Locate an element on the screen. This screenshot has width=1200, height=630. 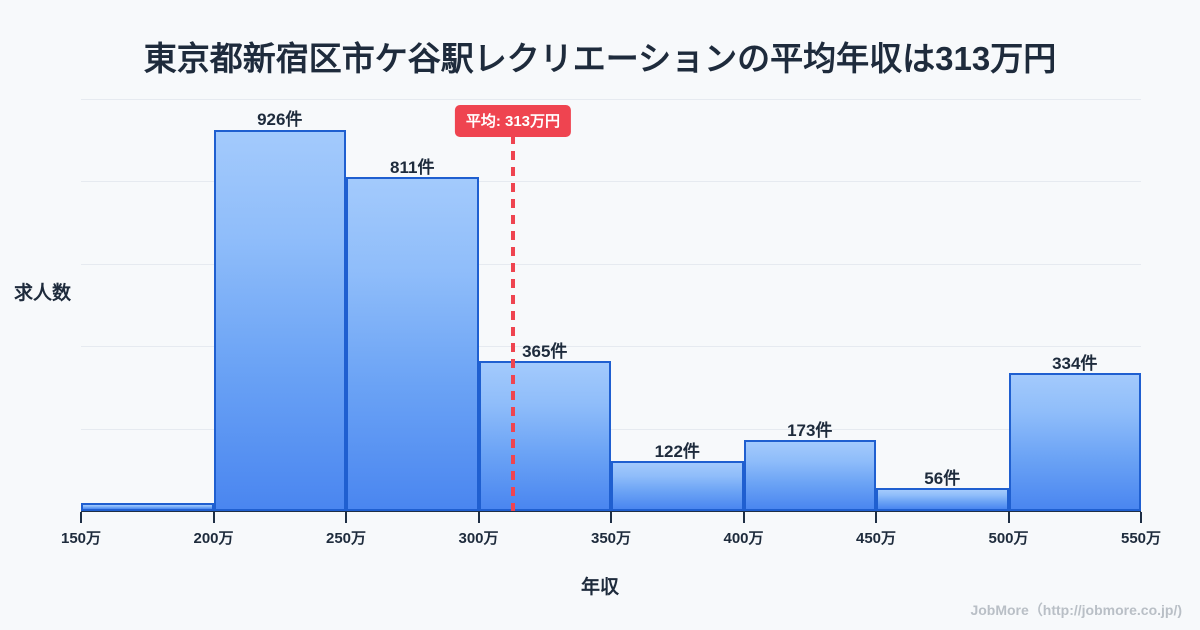
x-axis-tick-label: 150万 is located at coordinates (81, 538).